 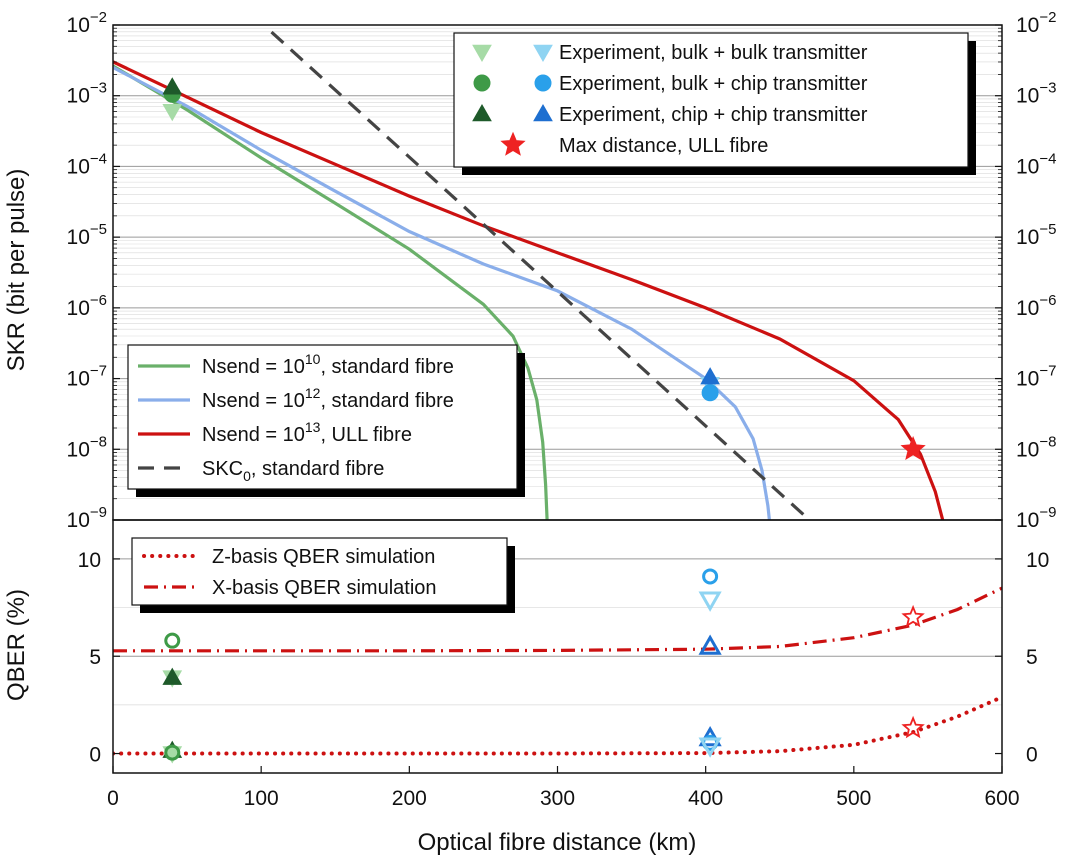 I want to click on qber-legend, so click(x=319, y=571).